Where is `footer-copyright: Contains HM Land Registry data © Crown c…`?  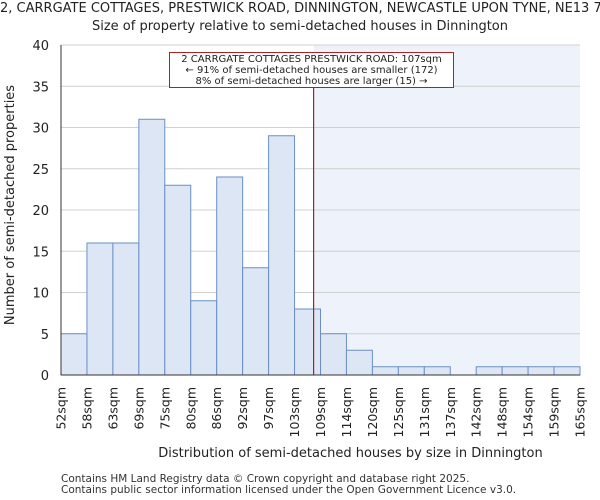 footer-copyright: Contains HM Land Registry data © Crown c… is located at coordinates (265, 479).